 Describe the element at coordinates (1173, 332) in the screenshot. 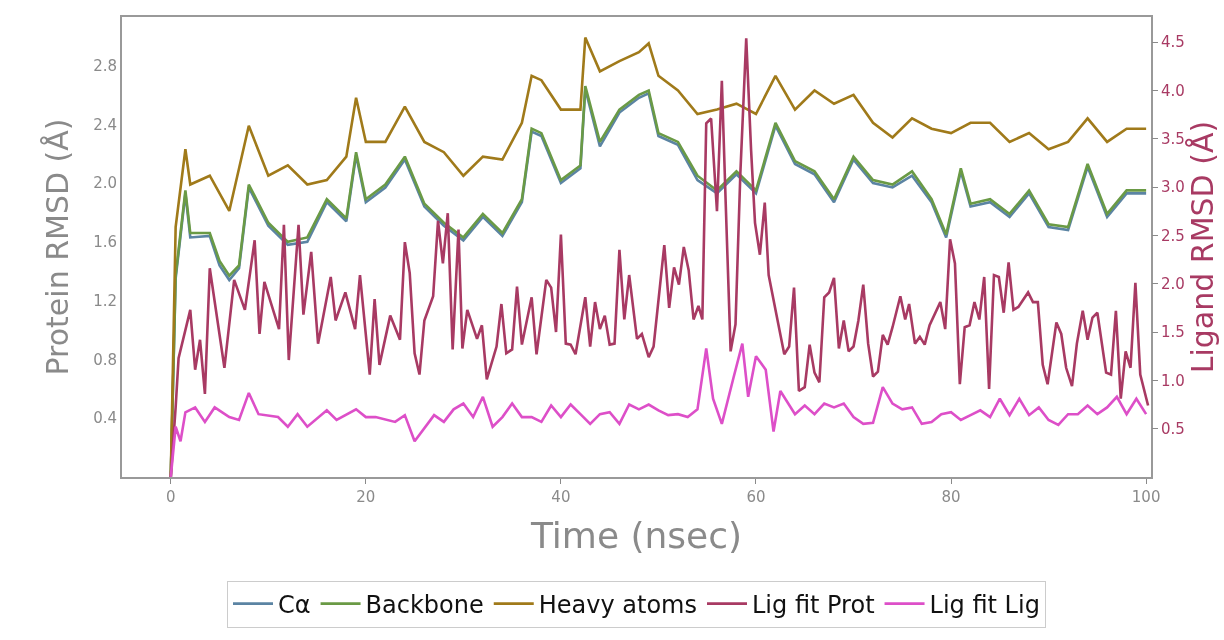

I see `y2-tick-label: 1.5` at that location.